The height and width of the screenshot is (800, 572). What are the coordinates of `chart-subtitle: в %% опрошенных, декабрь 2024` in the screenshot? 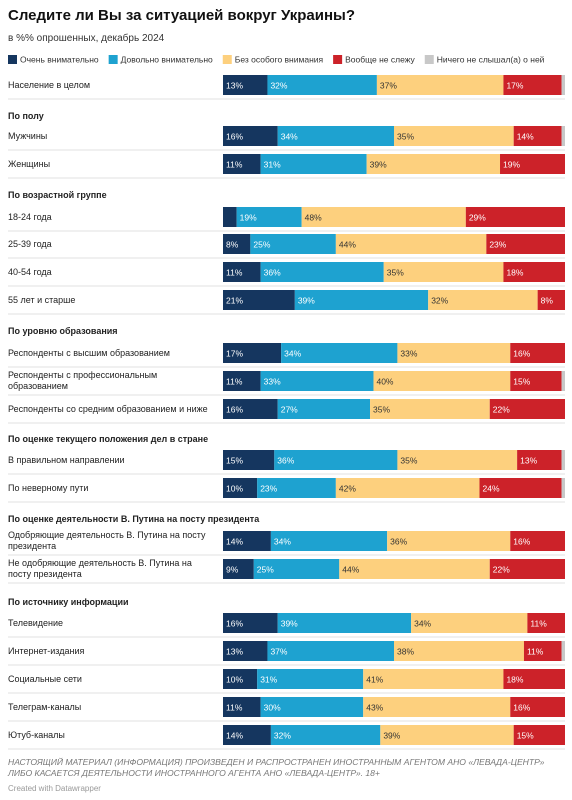 It's located at (86, 38).